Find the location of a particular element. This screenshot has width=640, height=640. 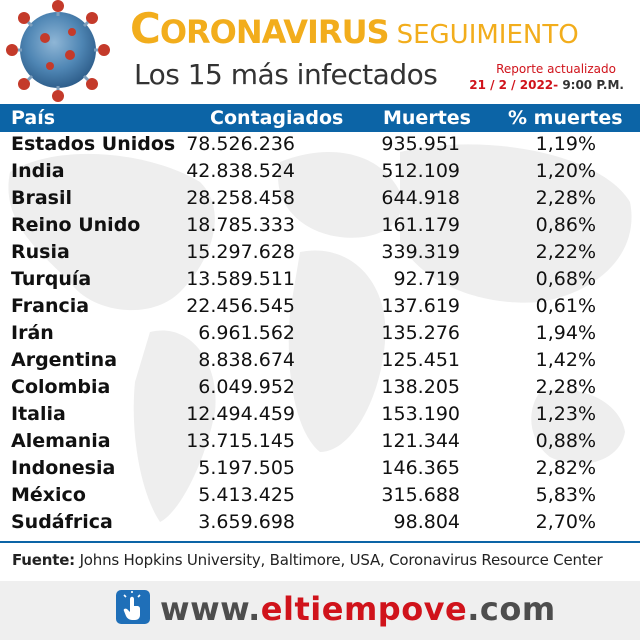

country-cell: Italia is located at coordinates (38, 414).